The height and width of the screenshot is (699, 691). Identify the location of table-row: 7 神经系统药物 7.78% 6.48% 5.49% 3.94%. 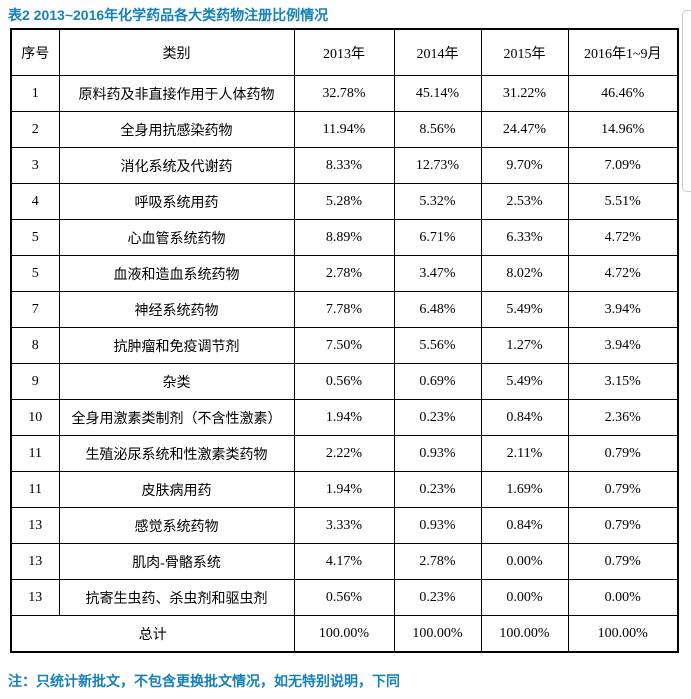
(344, 309).